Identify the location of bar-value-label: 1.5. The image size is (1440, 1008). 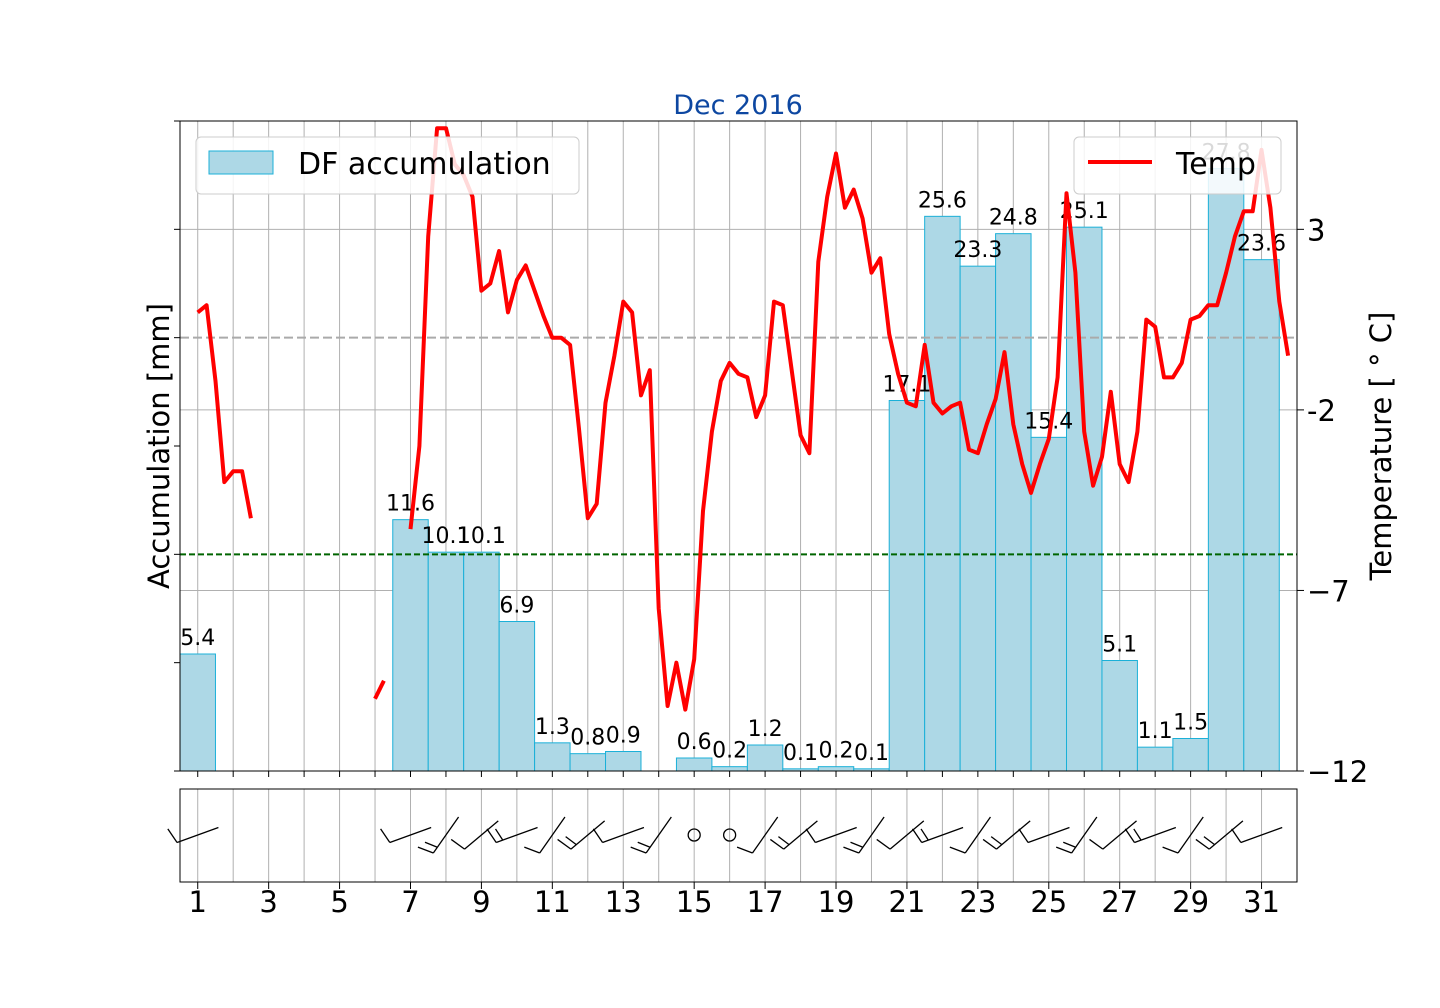
(1190, 723).